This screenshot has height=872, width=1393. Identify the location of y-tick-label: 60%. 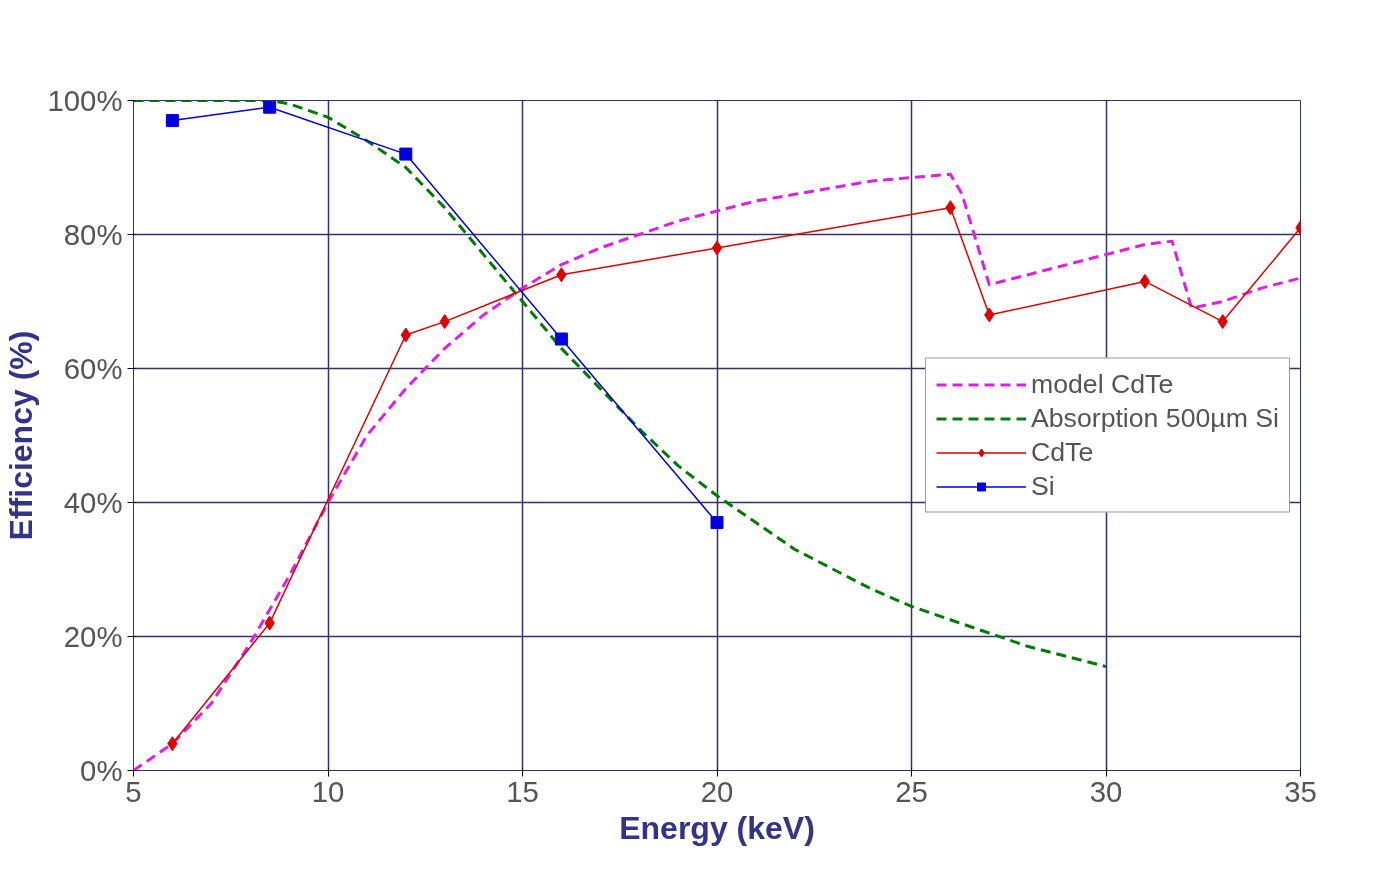
(93, 368).